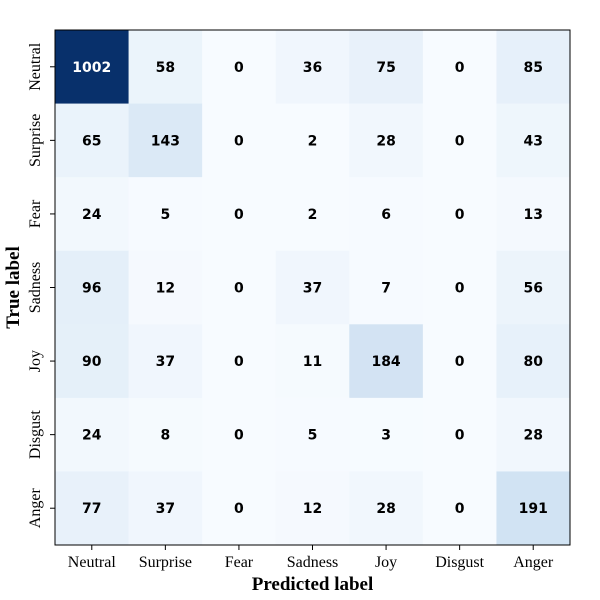  What do you see at coordinates (35, 508) in the screenshot?
I see `y-tick-label: Anger` at bounding box center [35, 508].